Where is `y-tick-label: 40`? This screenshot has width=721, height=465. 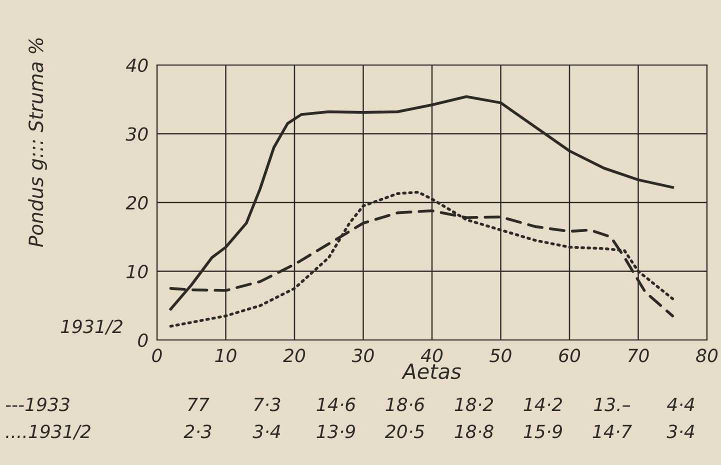
y-tick-label: 40 is located at coordinates (137, 65).